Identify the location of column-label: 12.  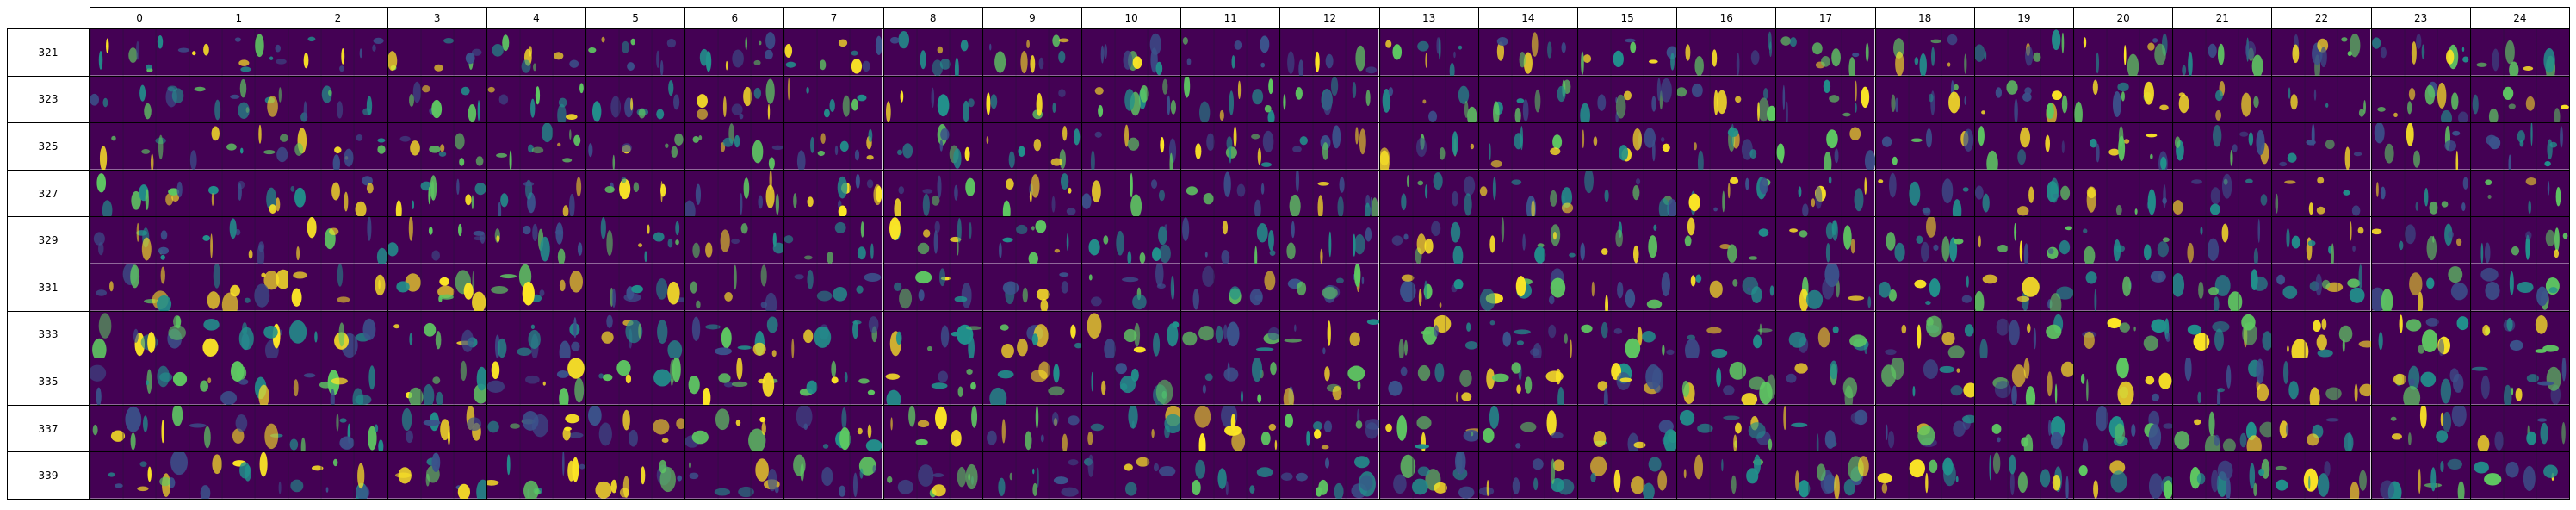
(1330, 18).